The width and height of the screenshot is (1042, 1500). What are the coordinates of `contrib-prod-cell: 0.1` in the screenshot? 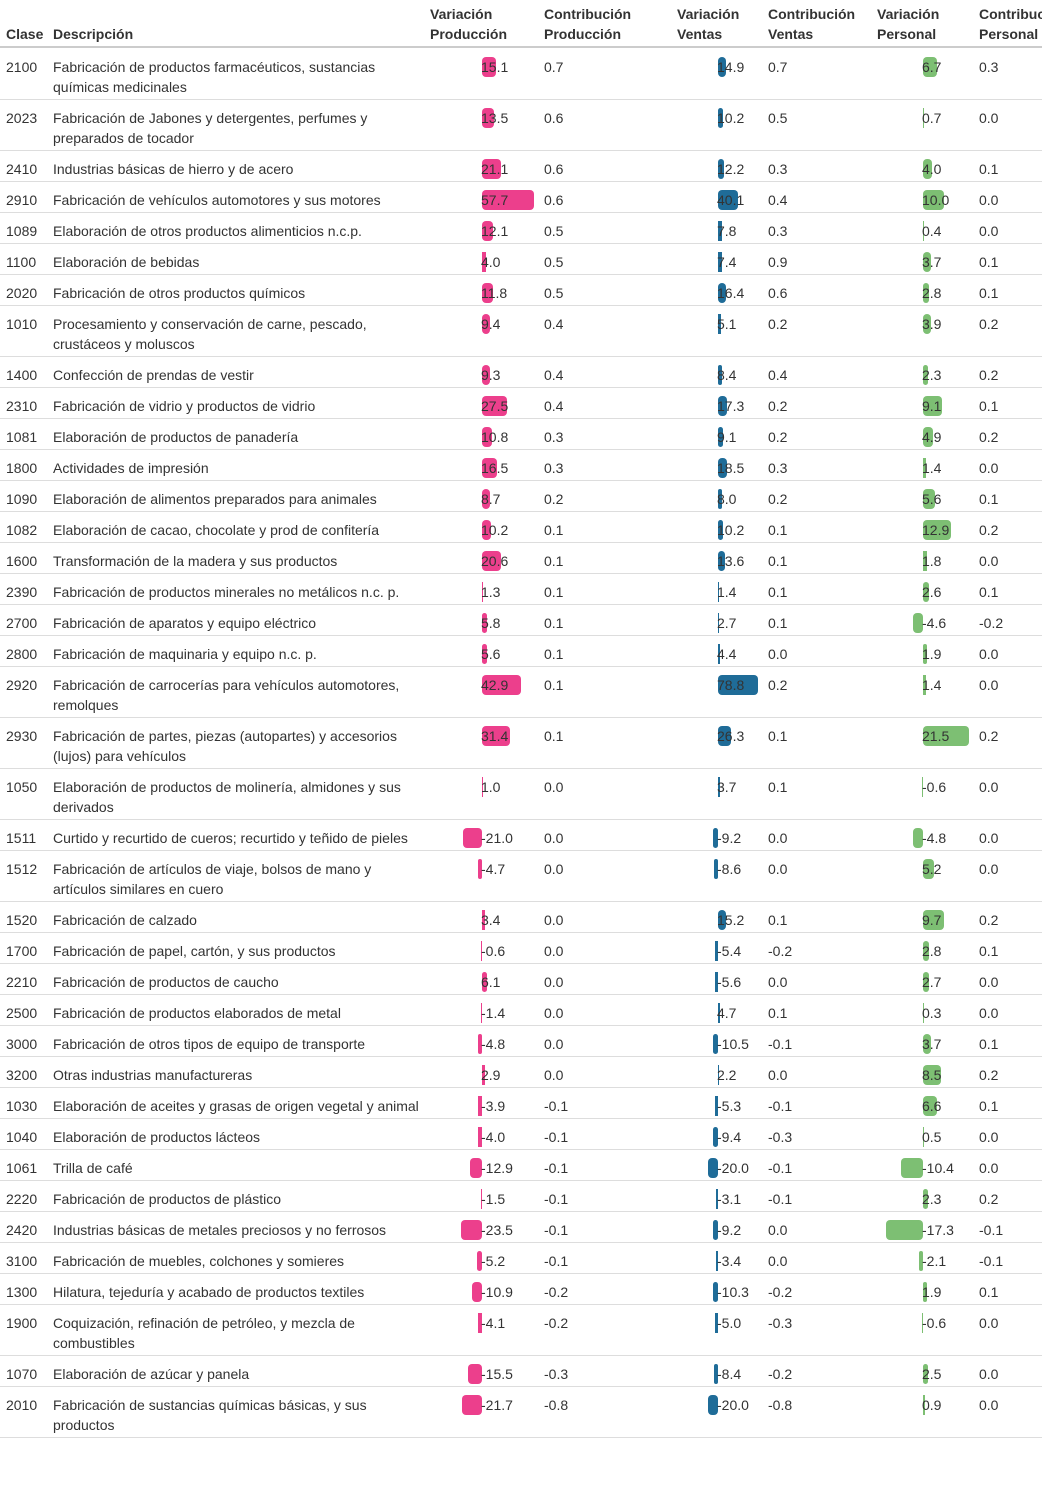 It's located at (554, 685).